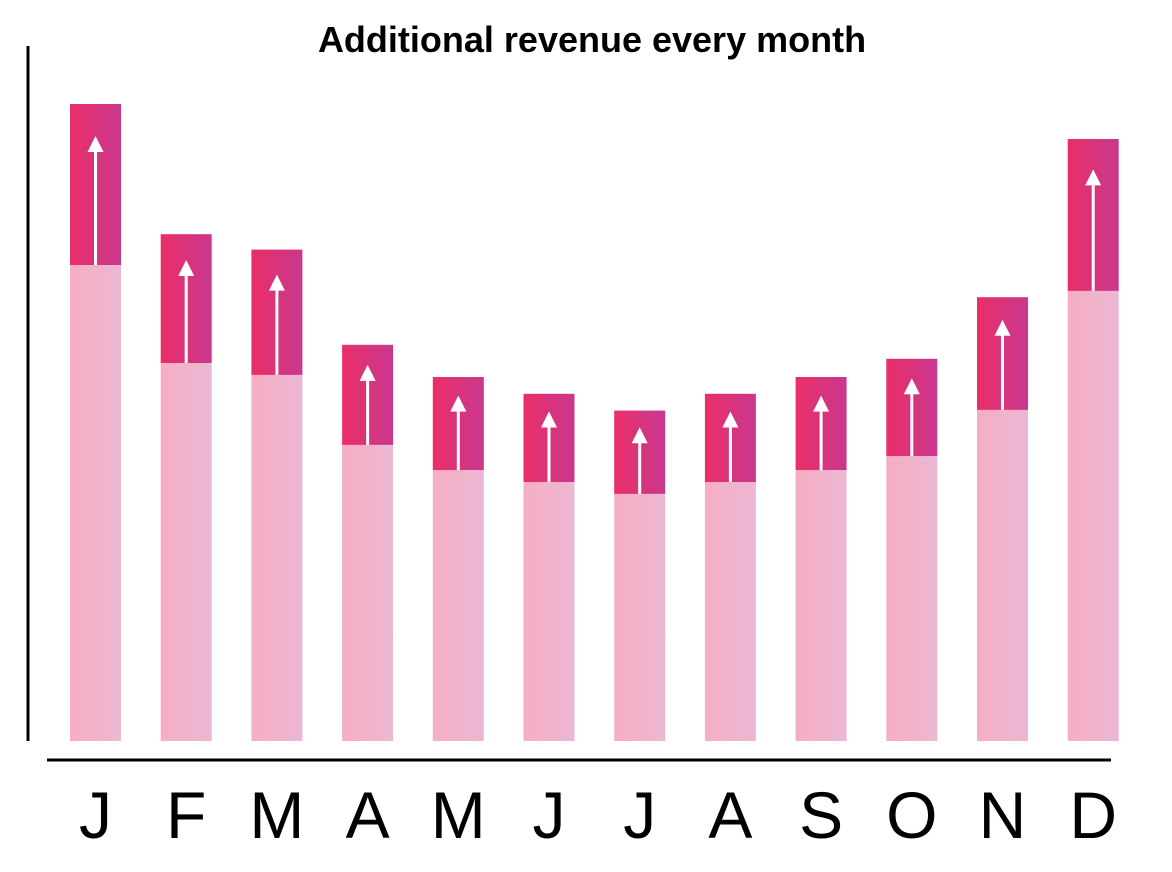 The image size is (1172, 872). Describe the element at coordinates (549, 815) in the screenshot. I see `x-tick-label-5: J` at that location.